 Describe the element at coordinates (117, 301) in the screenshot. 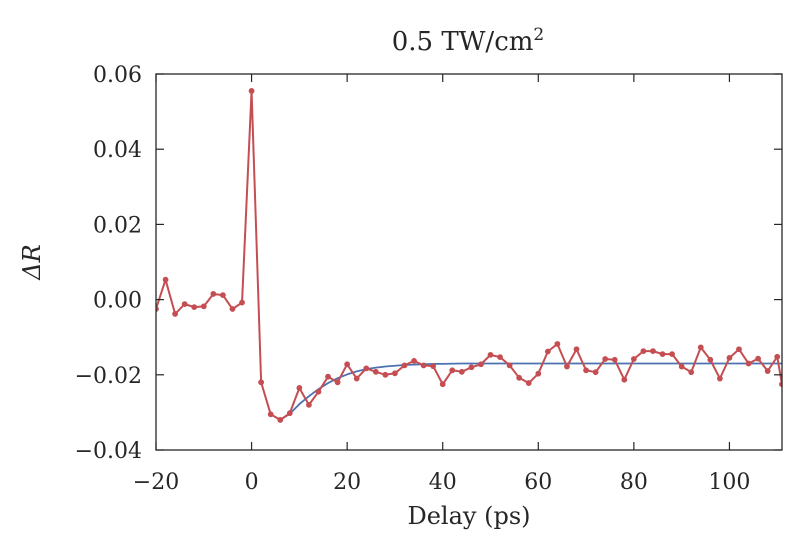

I see `y-tick-label: 0.00` at that location.